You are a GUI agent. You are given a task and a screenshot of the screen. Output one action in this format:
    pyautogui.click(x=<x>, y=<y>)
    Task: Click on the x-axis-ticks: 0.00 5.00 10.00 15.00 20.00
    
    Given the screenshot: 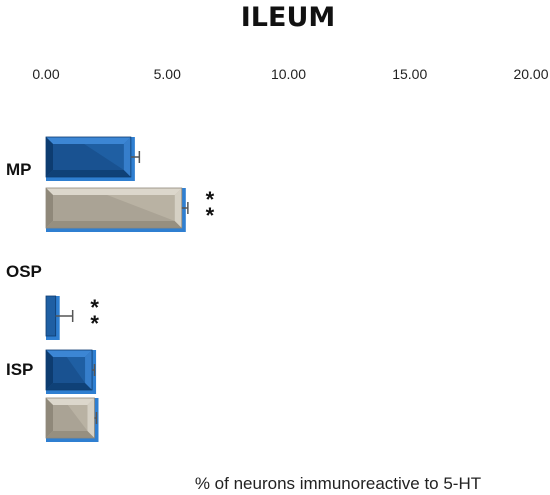 What is the action you would take?
    pyautogui.click(x=290, y=74)
    